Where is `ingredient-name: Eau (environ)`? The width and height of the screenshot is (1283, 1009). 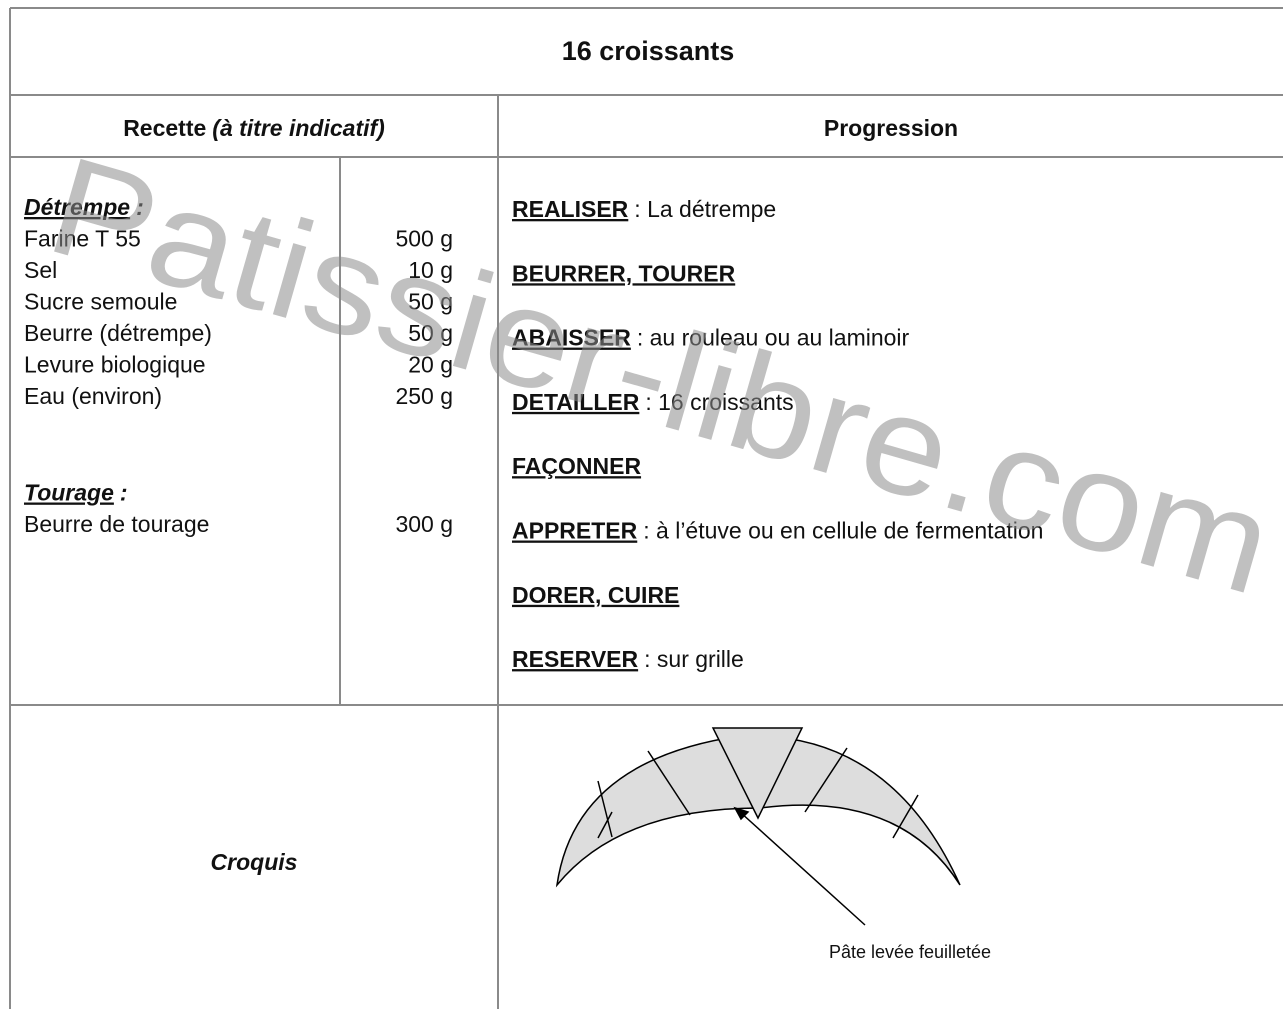 ingredient-name: Eau (environ) is located at coordinates (93, 396).